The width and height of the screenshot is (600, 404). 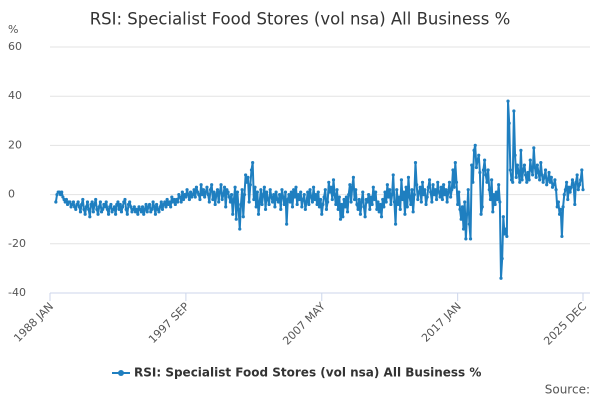 I want to click on x-tick-label: 2007 MAY, so click(x=304, y=324).